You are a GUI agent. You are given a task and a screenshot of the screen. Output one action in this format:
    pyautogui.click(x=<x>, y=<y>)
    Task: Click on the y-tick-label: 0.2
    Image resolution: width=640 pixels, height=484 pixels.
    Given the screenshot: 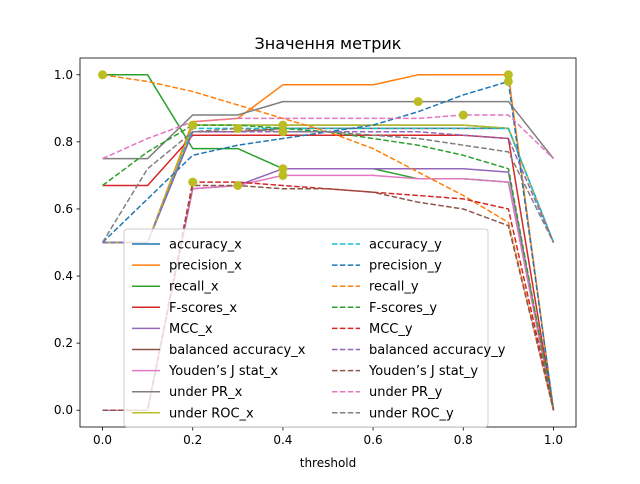 What is the action you would take?
    pyautogui.click(x=63, y=343)
    